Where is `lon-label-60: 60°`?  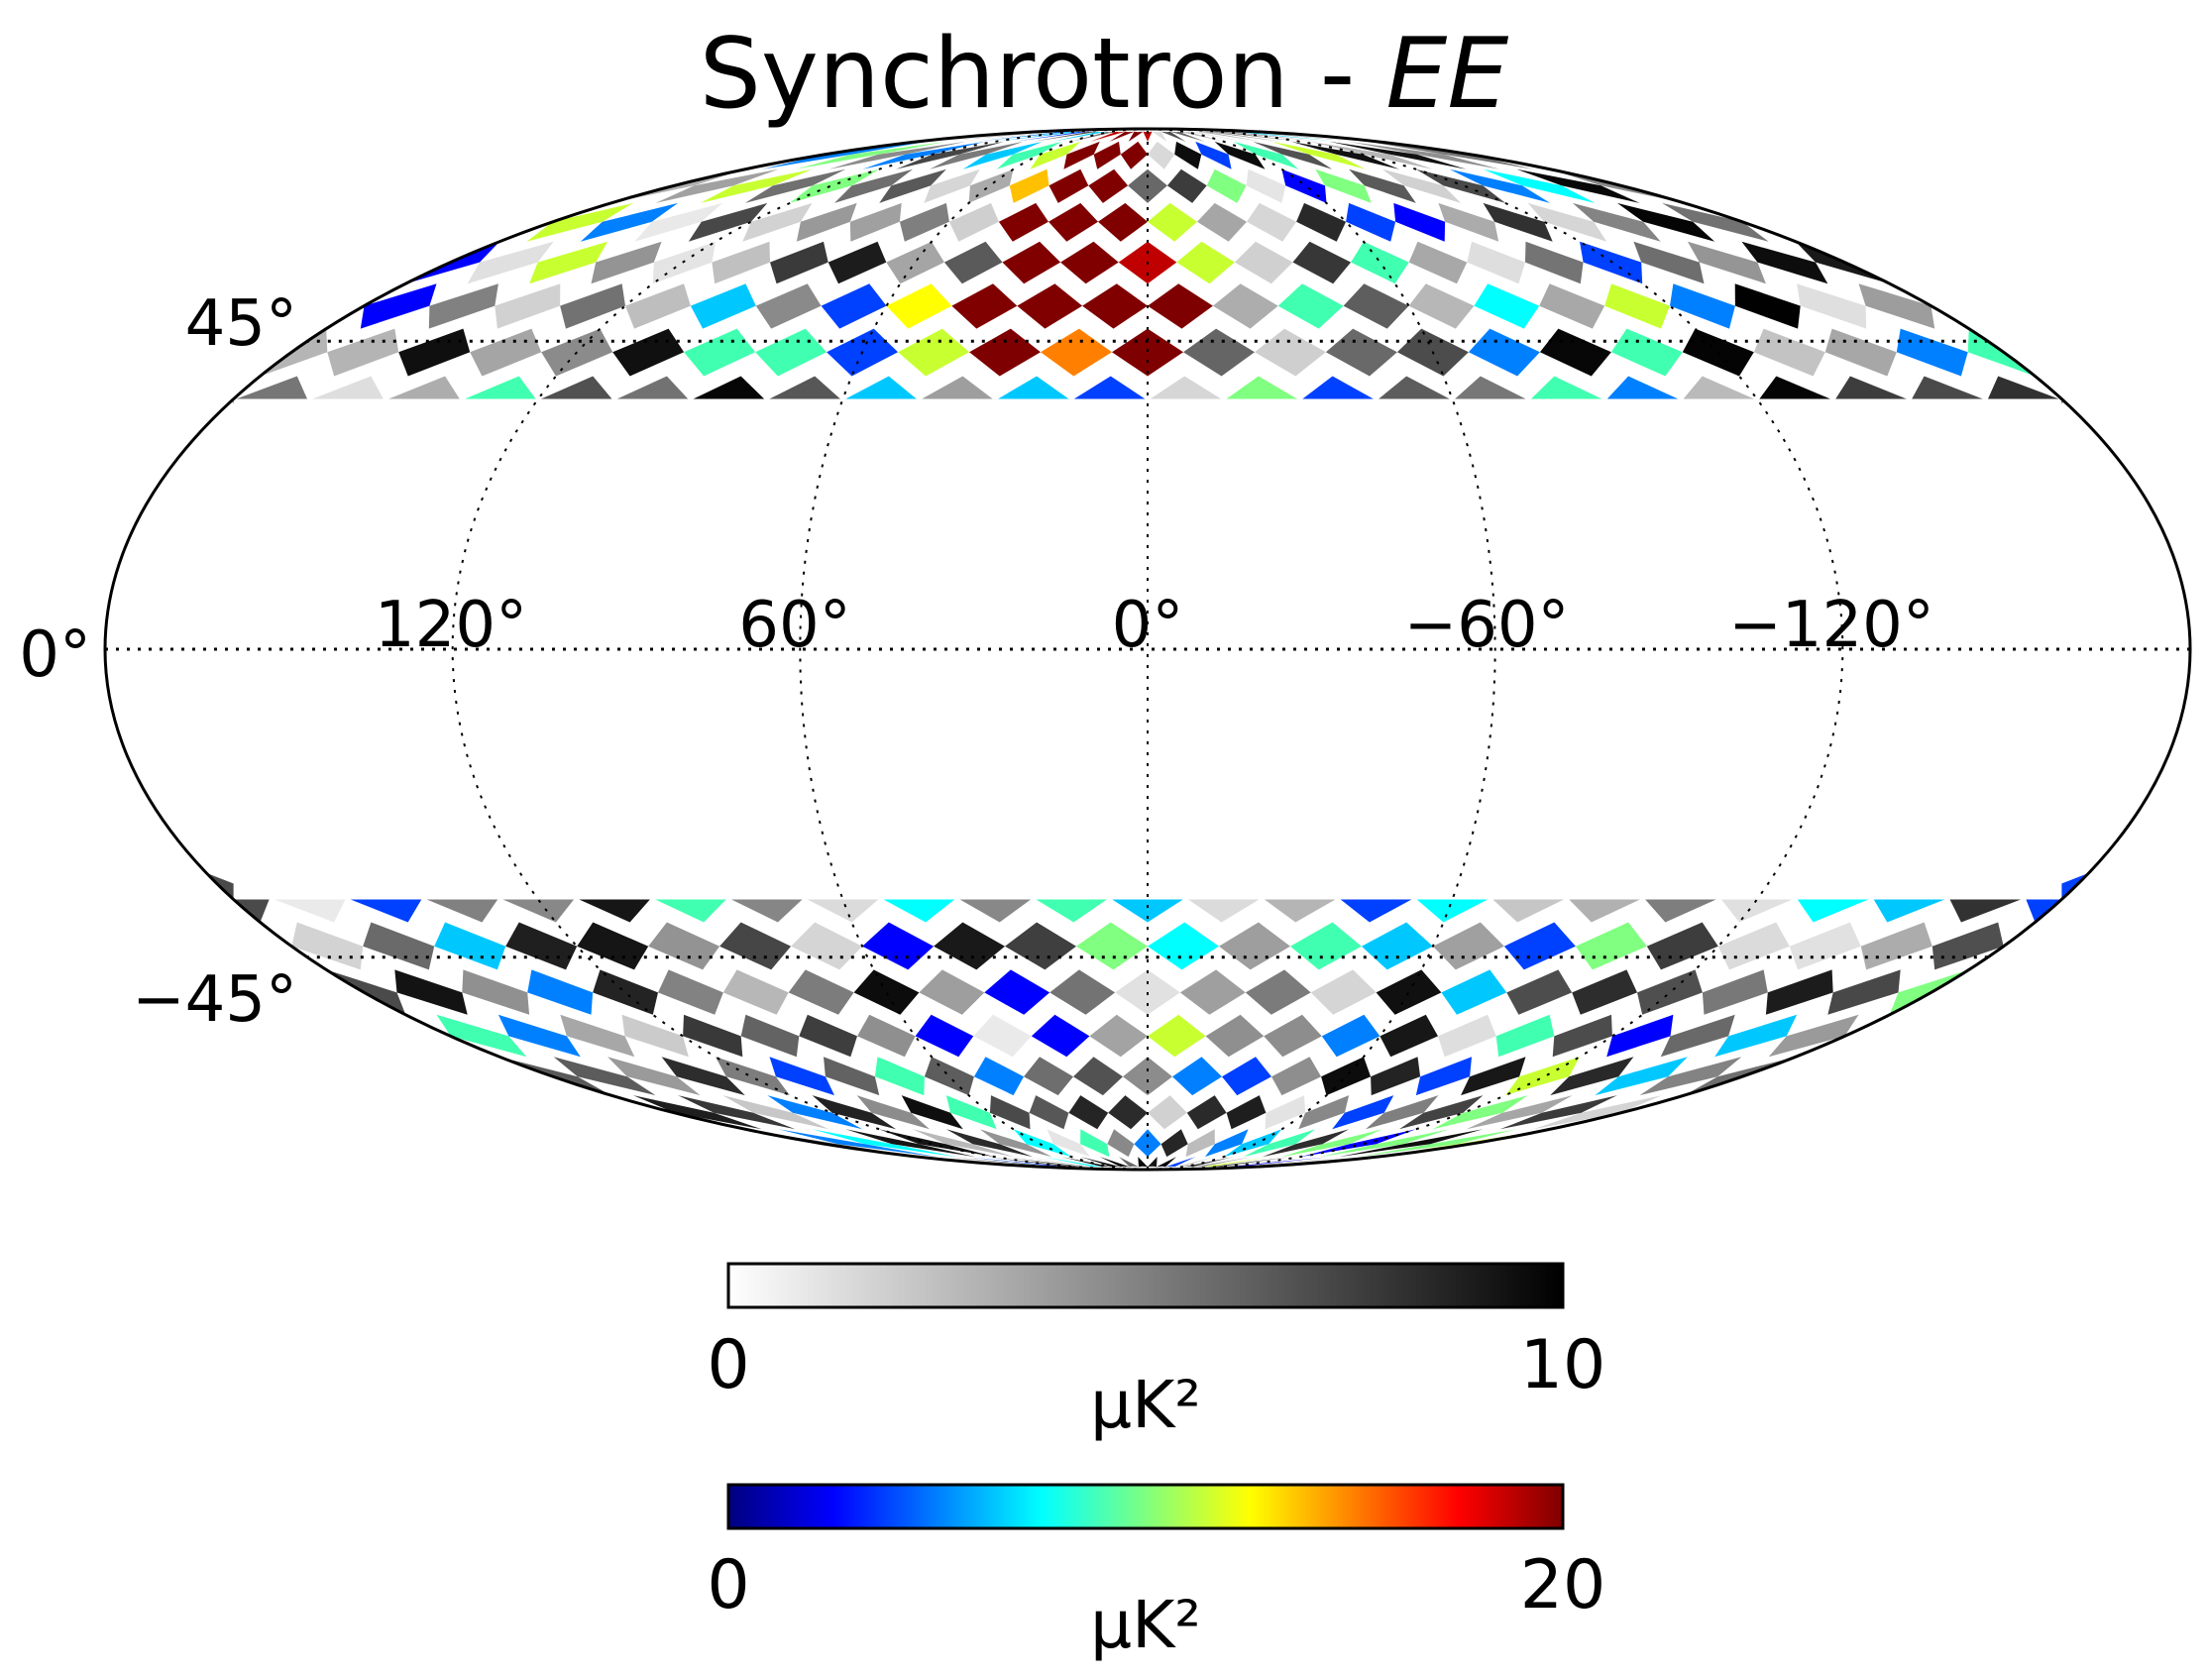
lon-label-60: 60° is located at coordinates (794, 625).